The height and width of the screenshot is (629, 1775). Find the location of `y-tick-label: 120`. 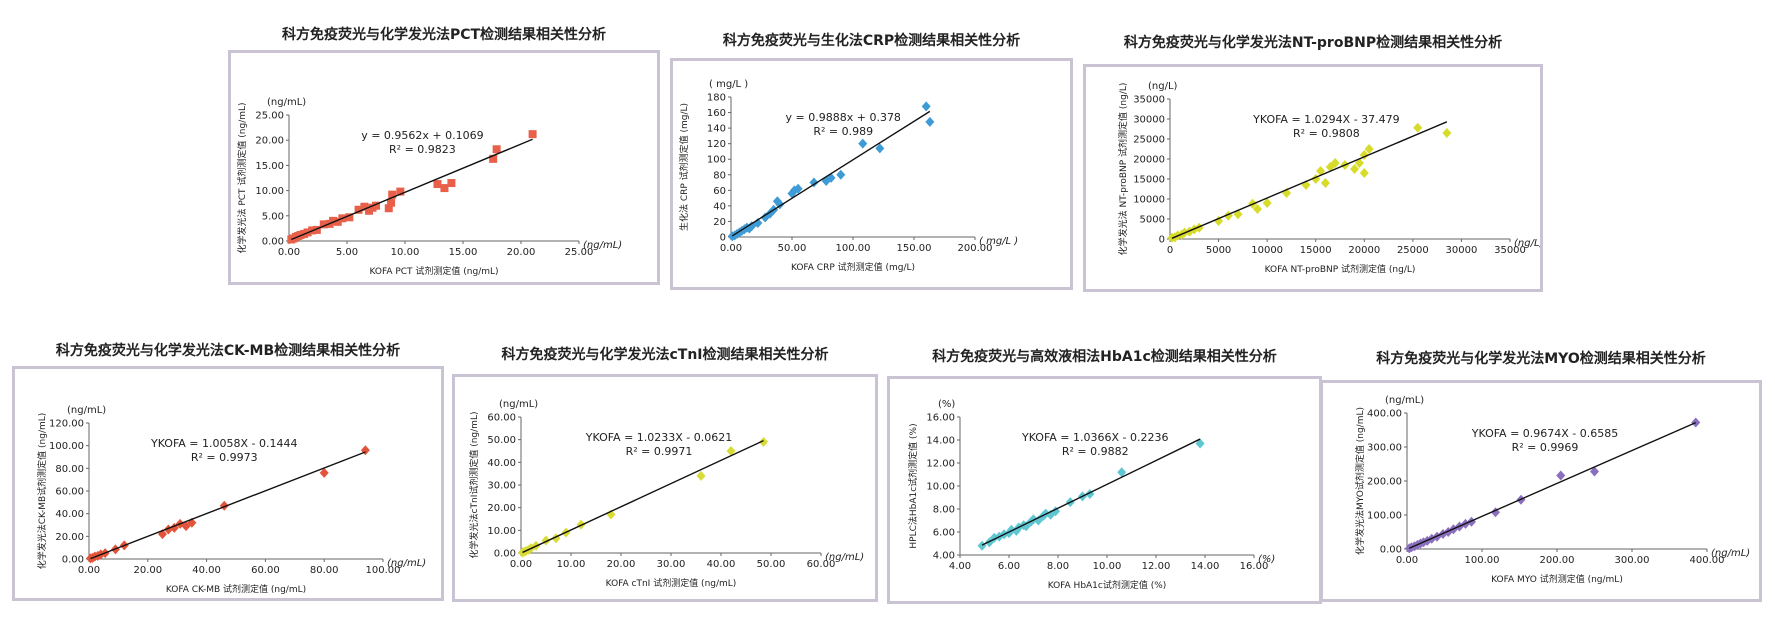

y-tick-label: 120 is located at coordinates (716, 144).